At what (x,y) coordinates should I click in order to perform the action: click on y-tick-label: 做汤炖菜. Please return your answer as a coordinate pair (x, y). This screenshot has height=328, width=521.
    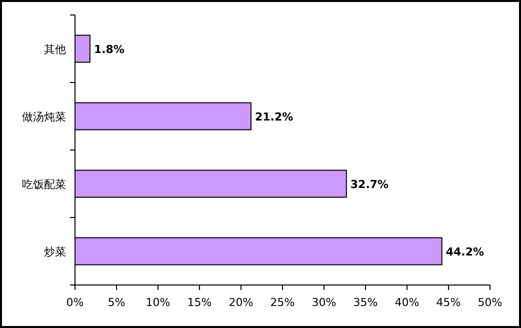
    Looking at the image, I should click on (44, 117).